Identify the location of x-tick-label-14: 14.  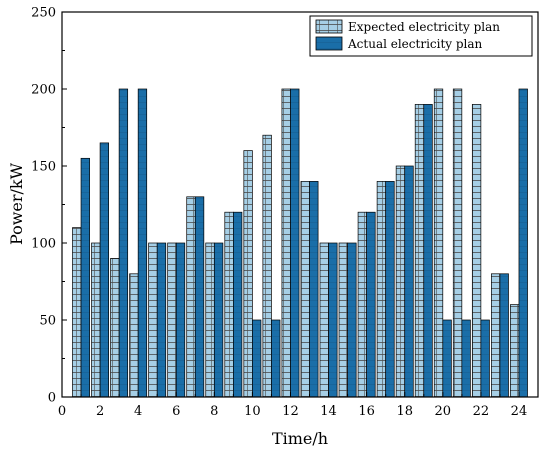
(328, 411).